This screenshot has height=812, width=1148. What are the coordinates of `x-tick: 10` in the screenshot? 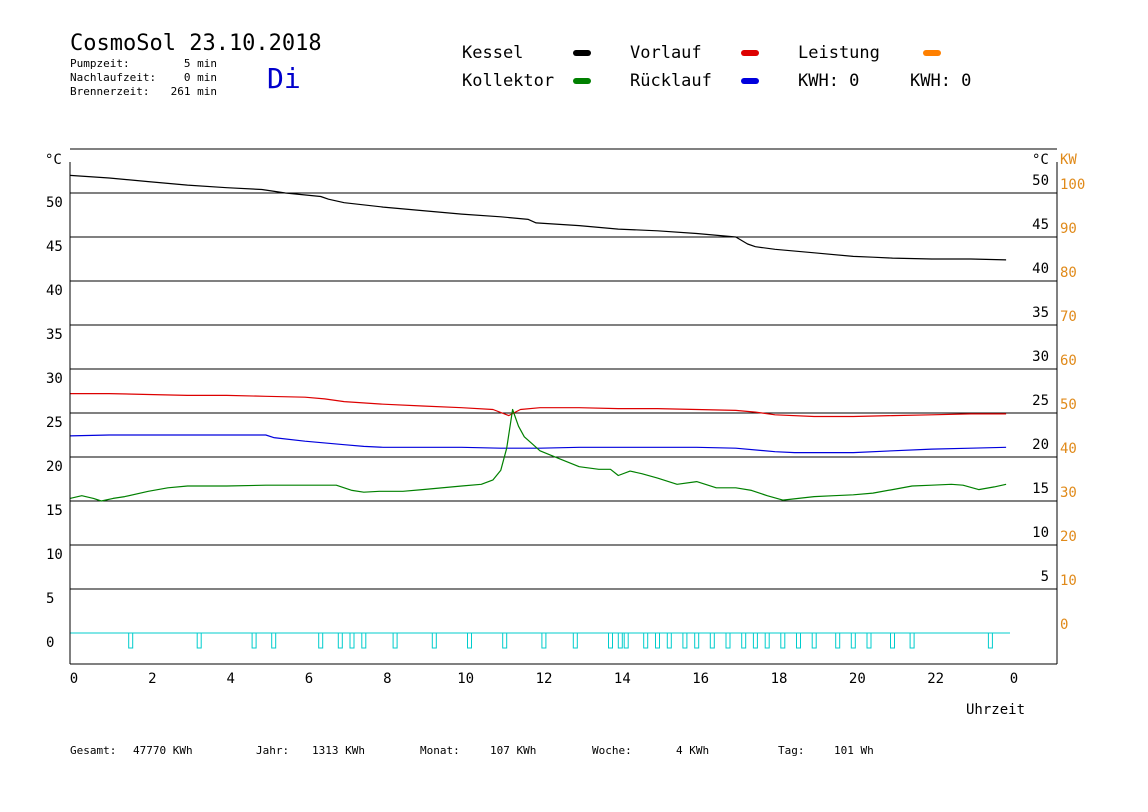 It's located at (465, 679).